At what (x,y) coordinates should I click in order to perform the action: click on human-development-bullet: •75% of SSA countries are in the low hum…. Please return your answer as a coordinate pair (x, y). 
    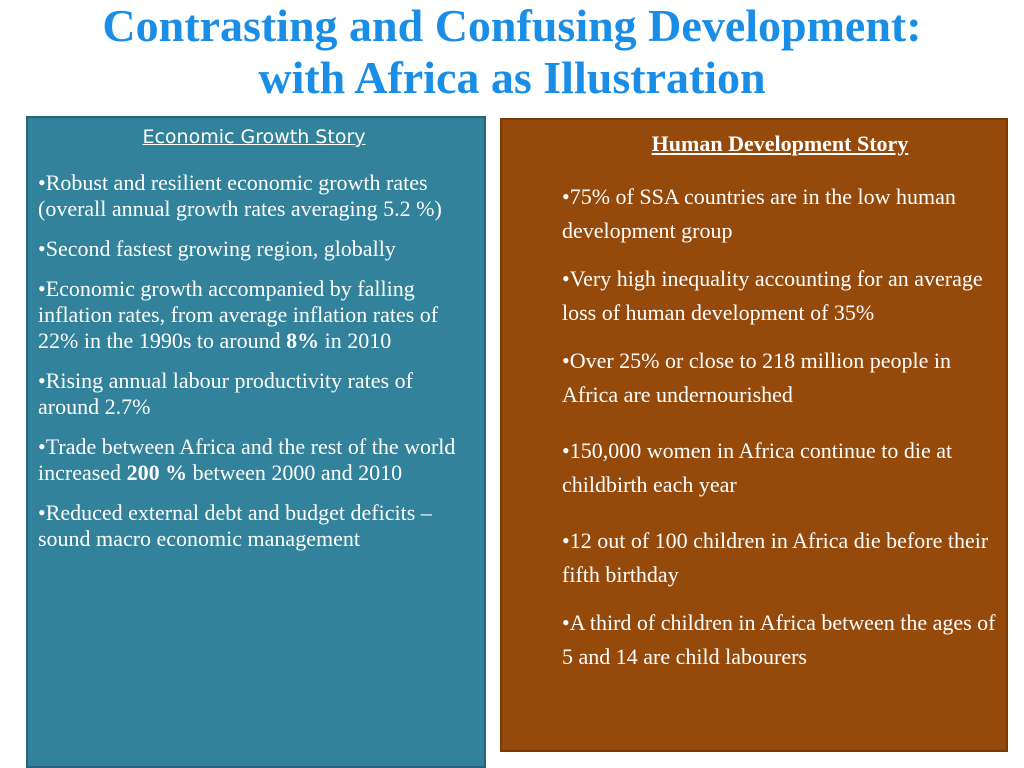
    Looking at the image, I should click on (759, 213).